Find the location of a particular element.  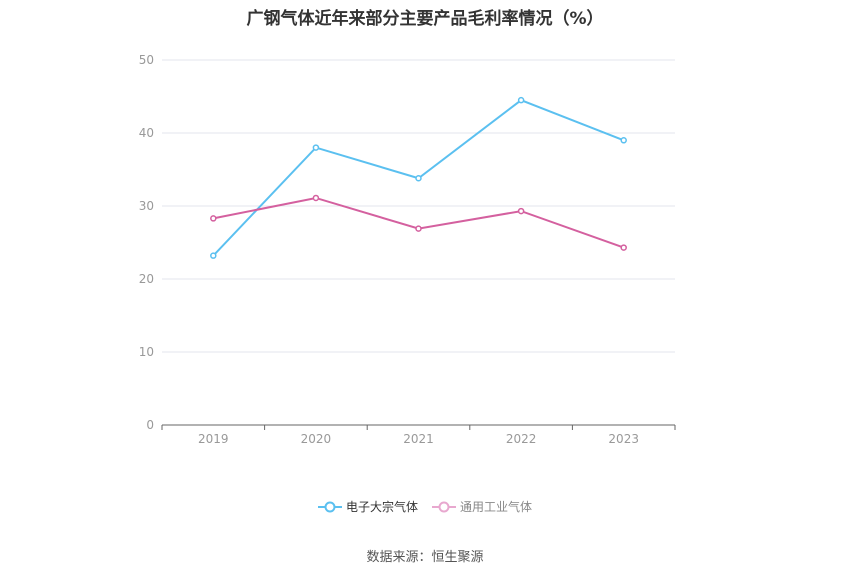

x-tick-label: 2021 is located at coordinates (418, 439).